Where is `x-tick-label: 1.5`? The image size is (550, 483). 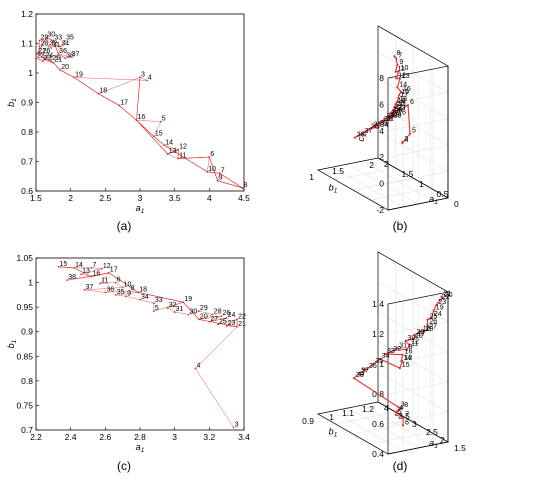 x-tick-label: 1.5 is located at coordinates (460, 448).